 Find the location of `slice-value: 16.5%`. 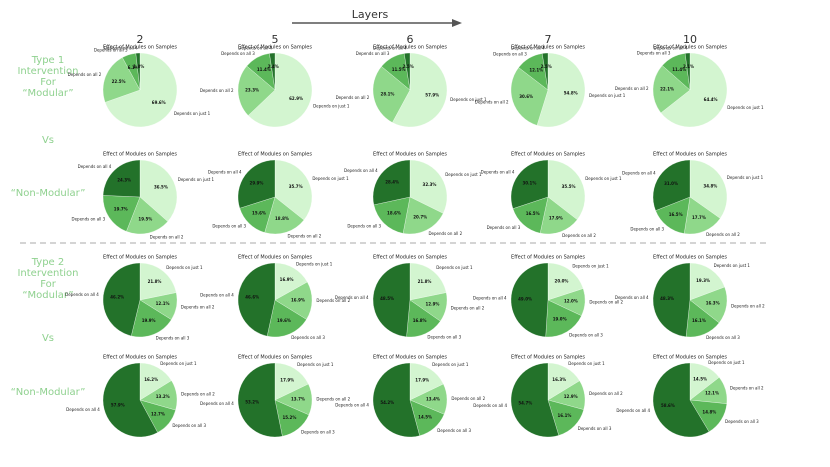

slice-value: 16.5% is located at coordinates (676, 214).